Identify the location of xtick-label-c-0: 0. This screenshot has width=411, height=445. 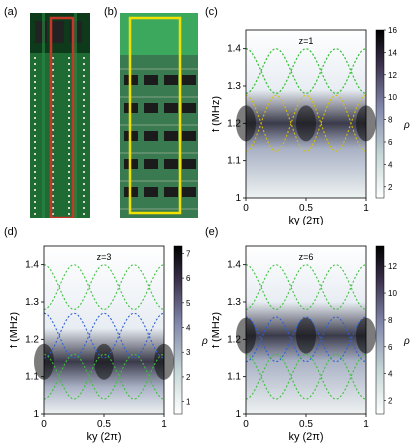
(246, 208).